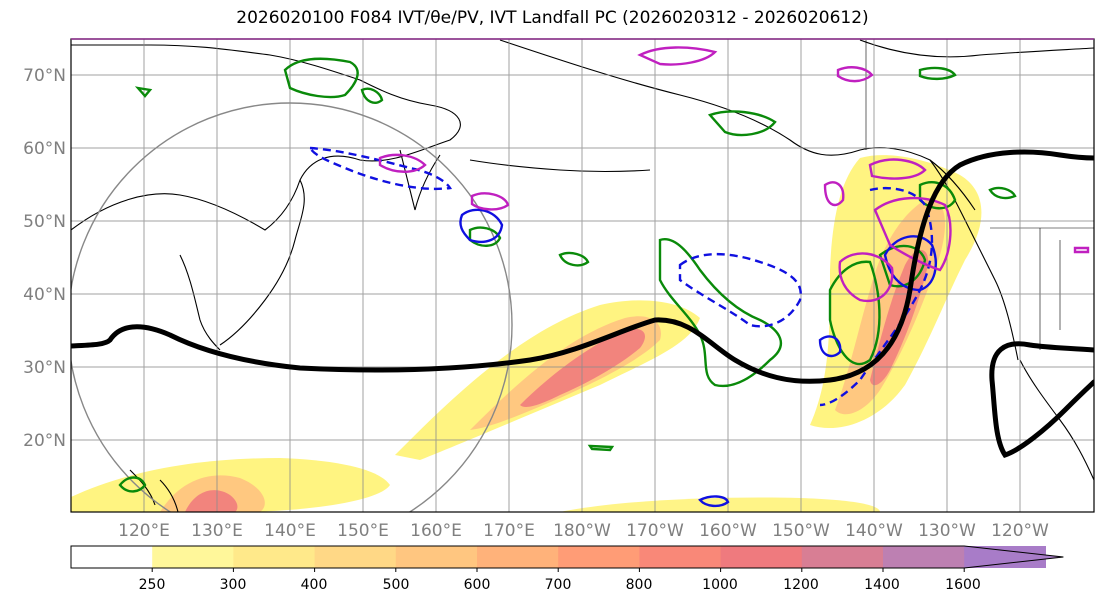  I want to click on colorbar-tick-label: 500, so click(396, 585).